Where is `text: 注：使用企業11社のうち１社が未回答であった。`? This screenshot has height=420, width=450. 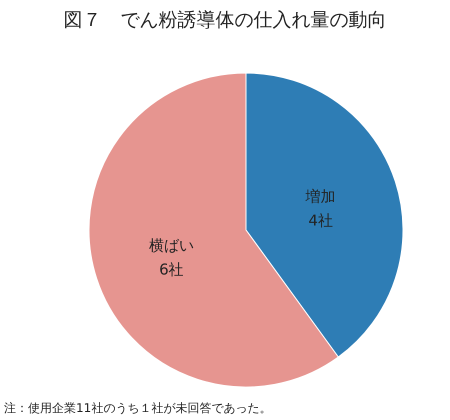
text: 注：使用企業11社のうち１社が未回答であった。 is located at coordinates (138, 408).